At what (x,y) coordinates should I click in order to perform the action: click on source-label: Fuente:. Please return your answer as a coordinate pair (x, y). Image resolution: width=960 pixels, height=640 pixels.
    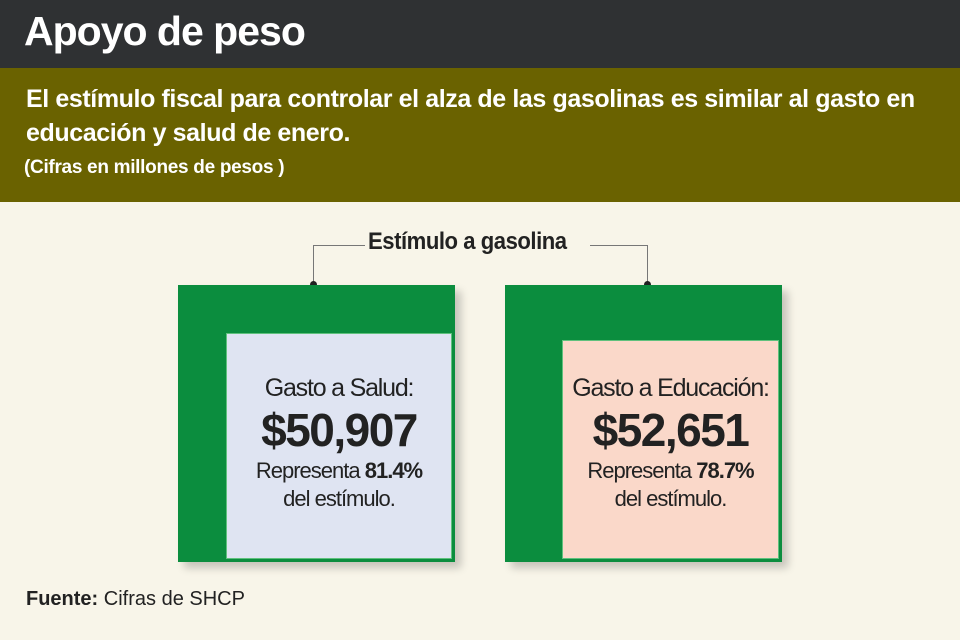
    Looking at the image, I should click on (62, 599).